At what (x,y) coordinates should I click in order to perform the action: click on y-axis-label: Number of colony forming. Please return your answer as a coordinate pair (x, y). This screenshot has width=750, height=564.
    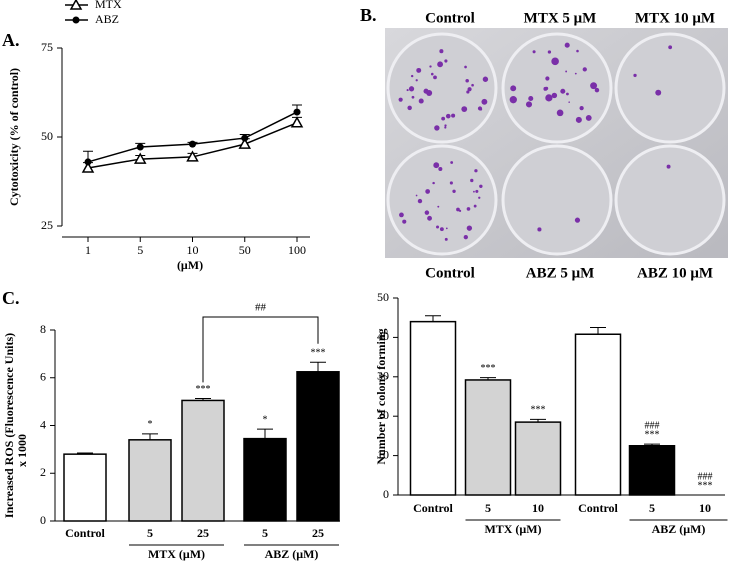
    Looking at the image, I should click on (381, 396).